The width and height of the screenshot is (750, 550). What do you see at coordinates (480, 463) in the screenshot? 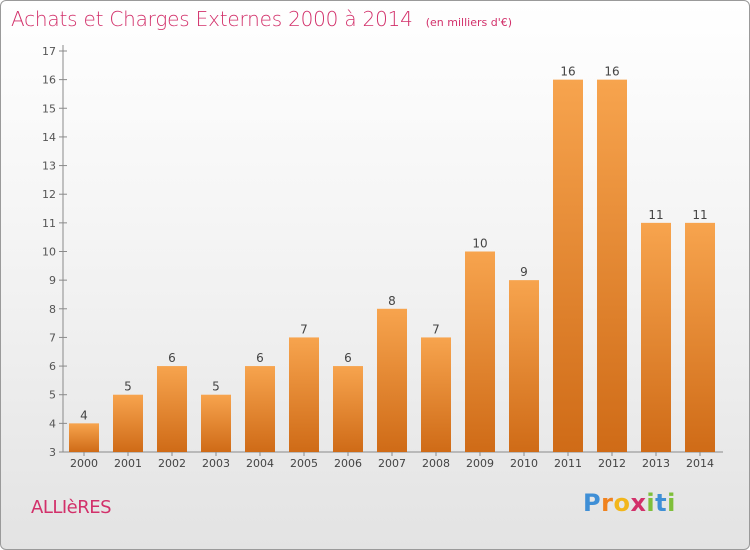
I see `x-tick-label: 2009` at bounding box center [480, 463].